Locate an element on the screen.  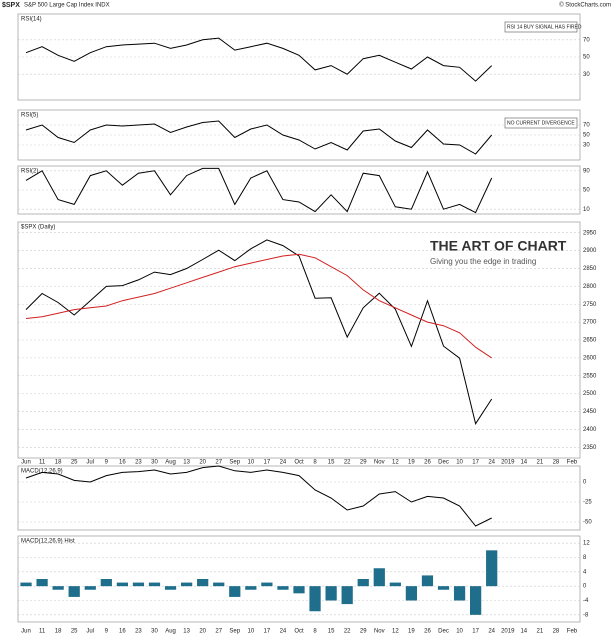
y-tick-label: 10 is located at coordinates (586, 210).